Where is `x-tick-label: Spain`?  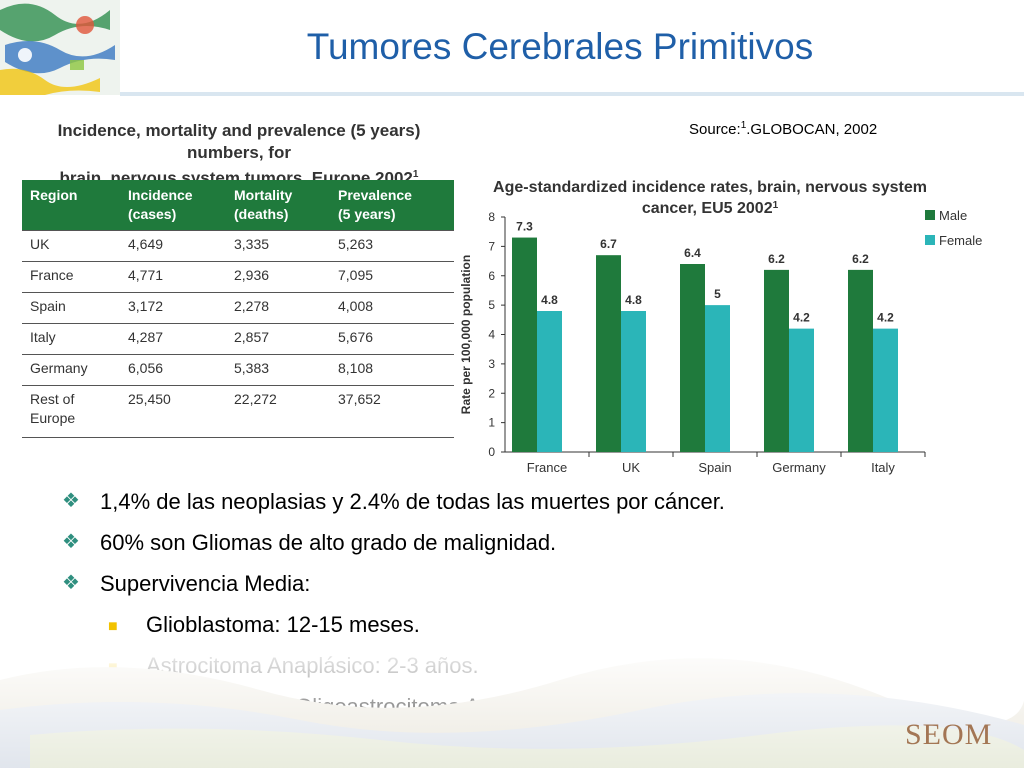 x-tick-label: Spain is located at coordinates (714, 467).